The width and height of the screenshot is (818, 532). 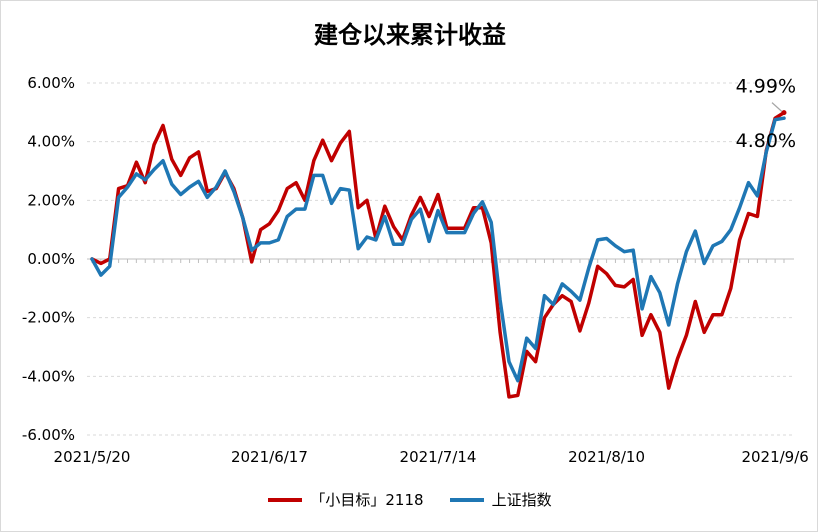 I want to click on y-tick-label: 4.00%, so click(x=51, y=142).